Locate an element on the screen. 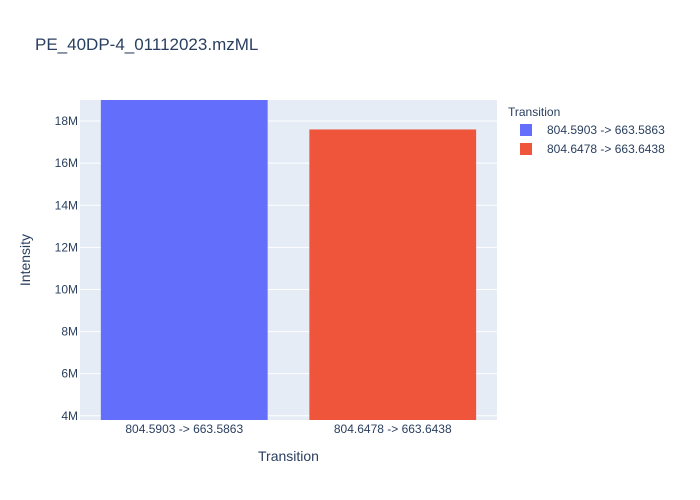 The height and width of the screenshot is (500, 700). y-tick-label: 16M is located at coordinates (66, 163).